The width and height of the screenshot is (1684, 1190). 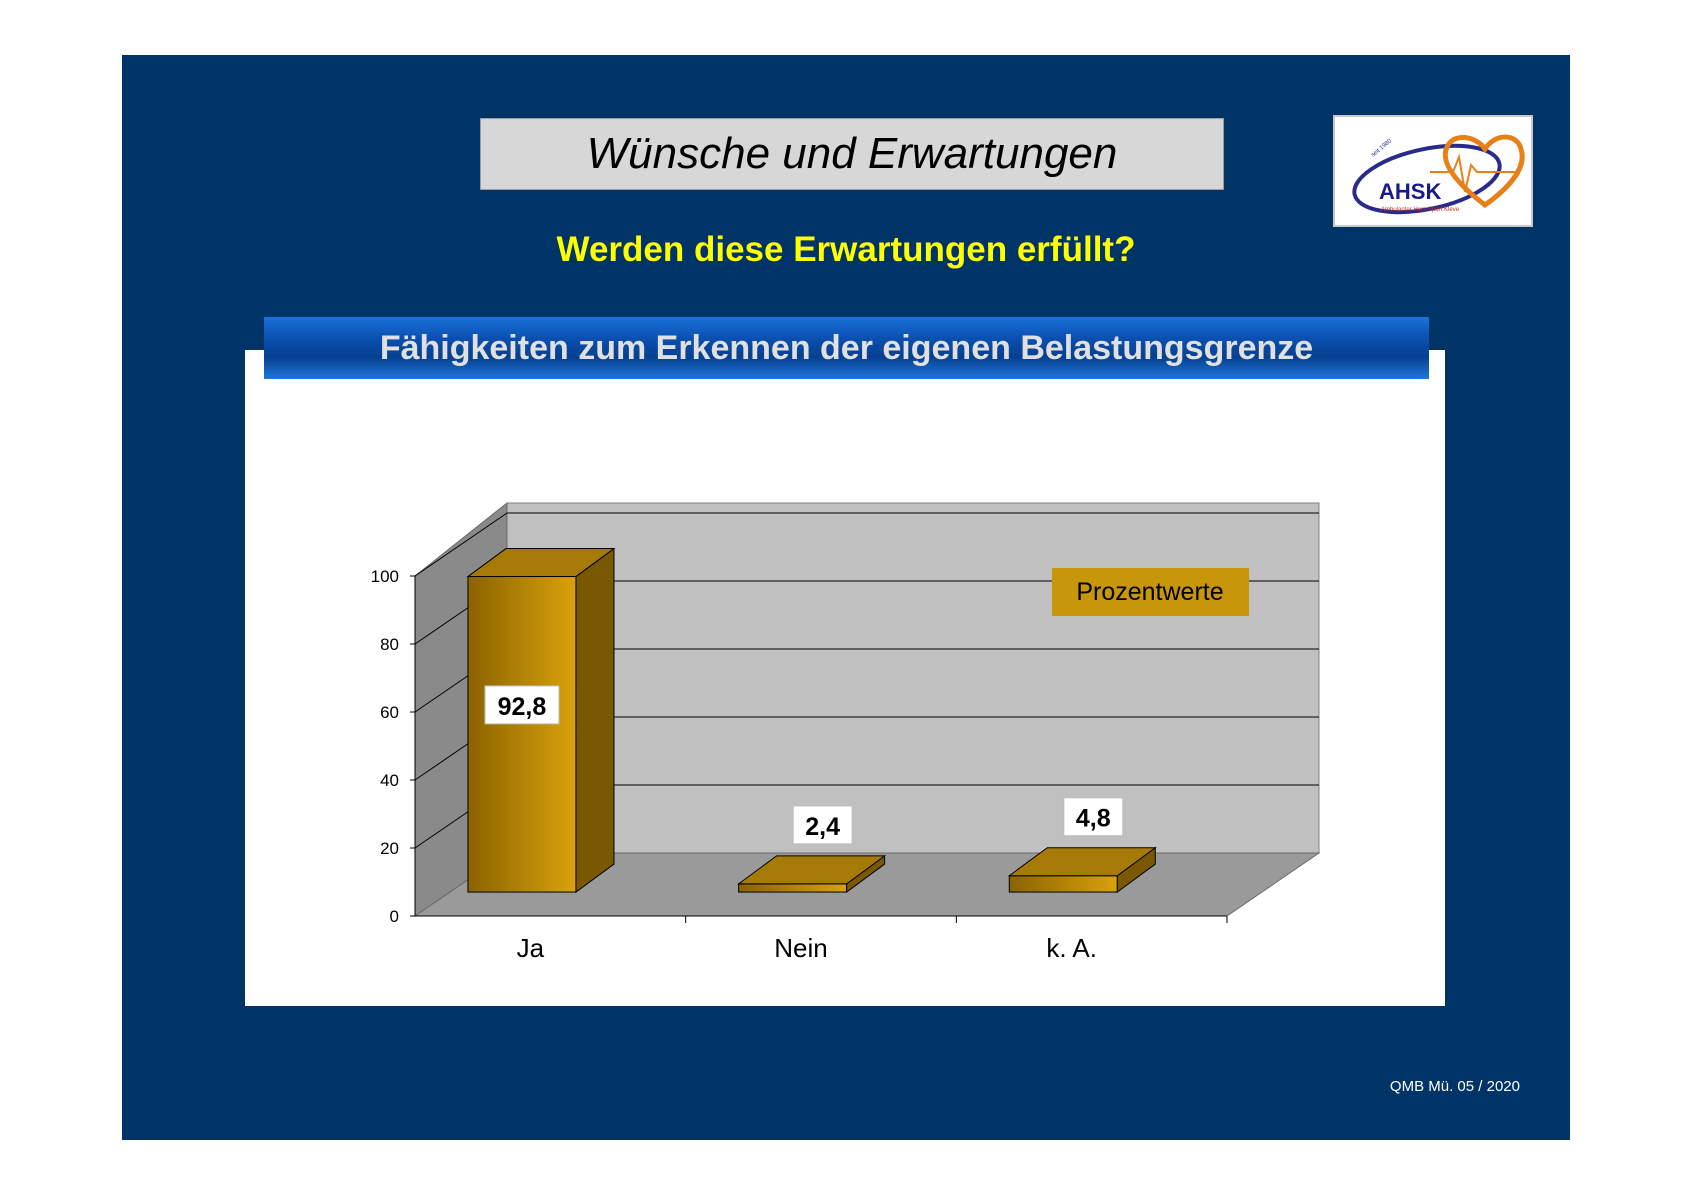 I want to click on y-tick-label: 60, so click(x=389, y=712).